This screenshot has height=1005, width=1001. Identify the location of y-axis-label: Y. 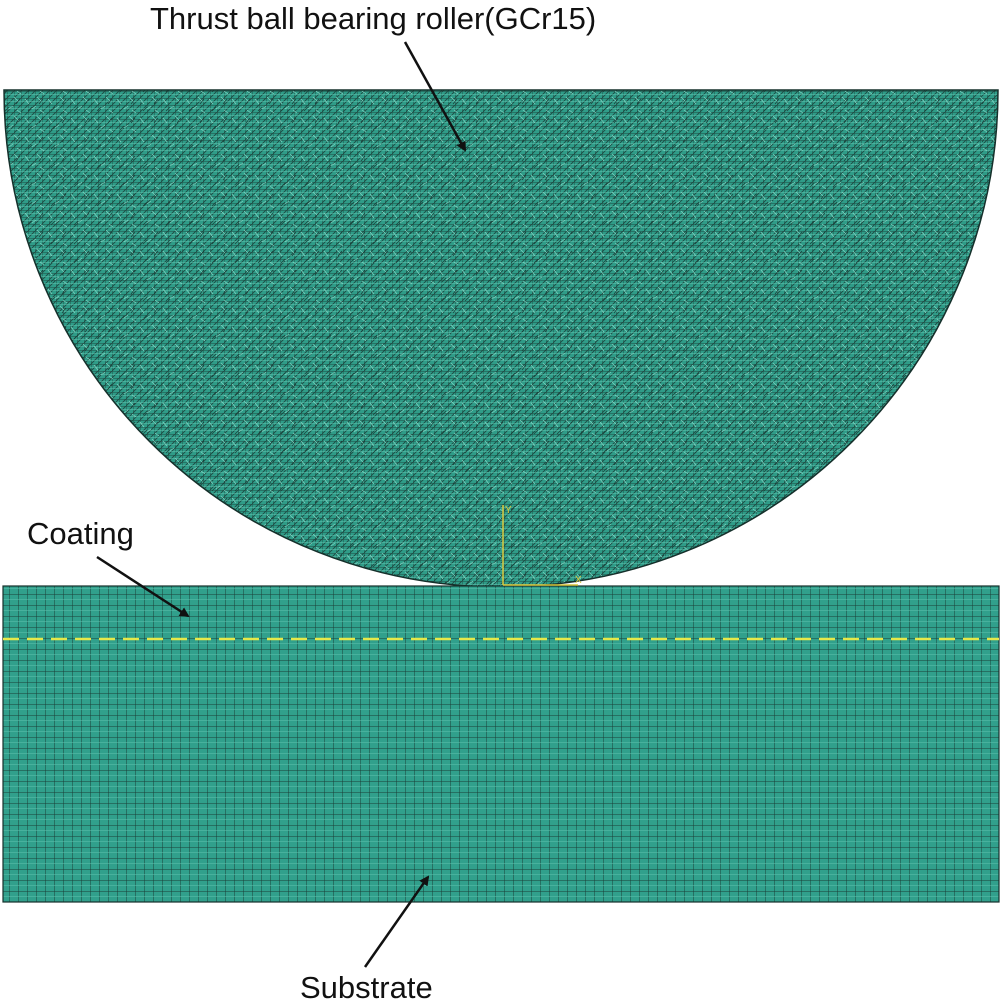
(508, 510).